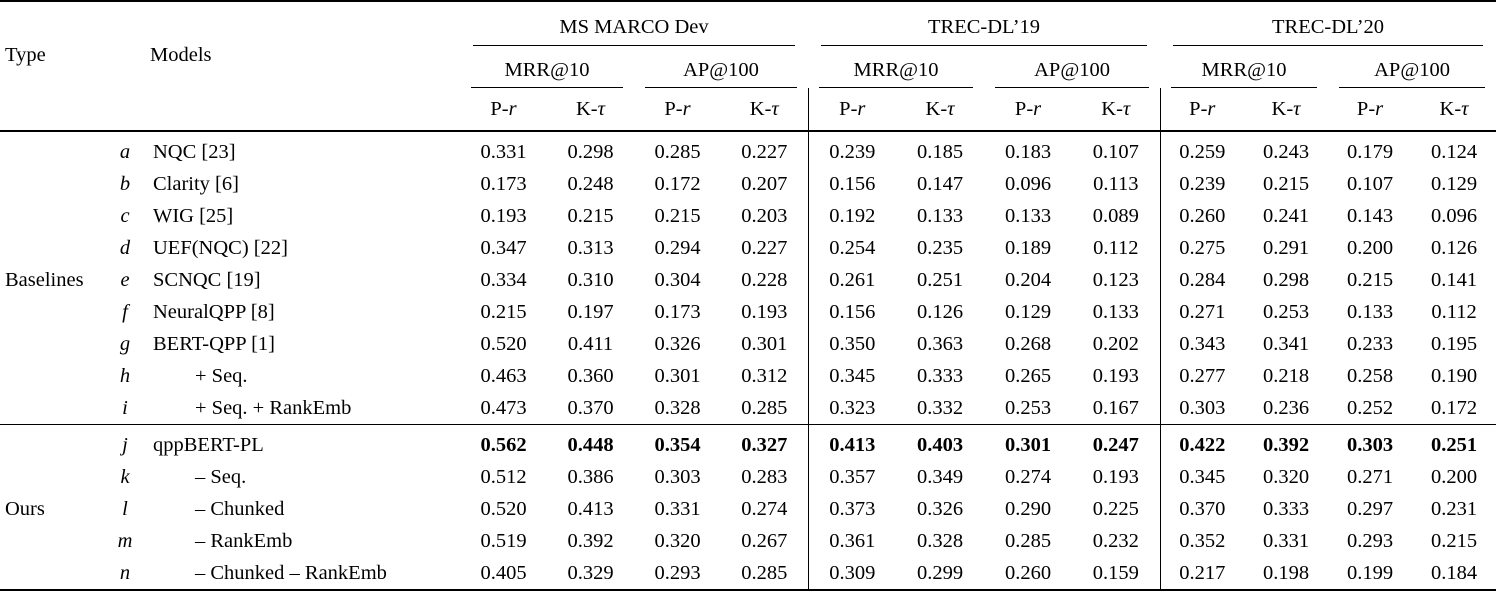 This screenshot has height=596, width=1496. Describe the element at coordinates (1028, 311) in the screenshot. I see `metric-value: 0.129` at that location.